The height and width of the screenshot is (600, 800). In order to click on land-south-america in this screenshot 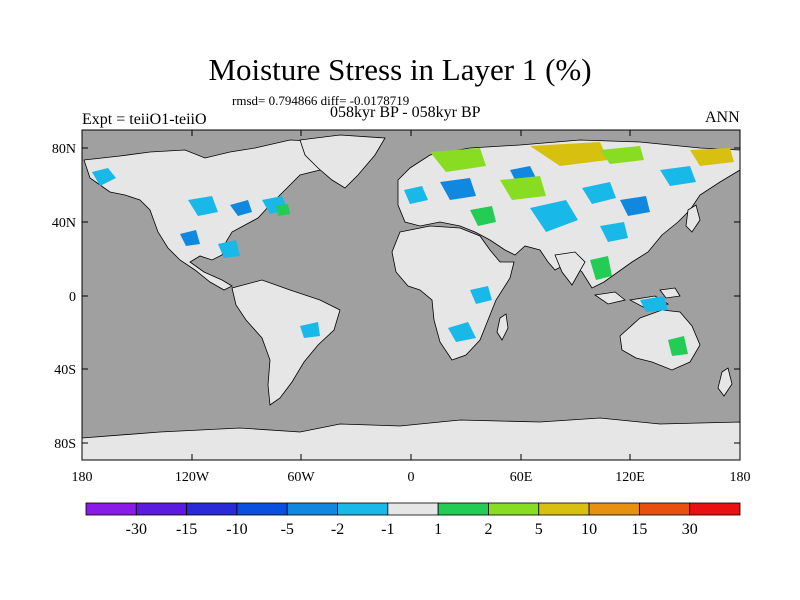, I will do `click(286, 342)`.